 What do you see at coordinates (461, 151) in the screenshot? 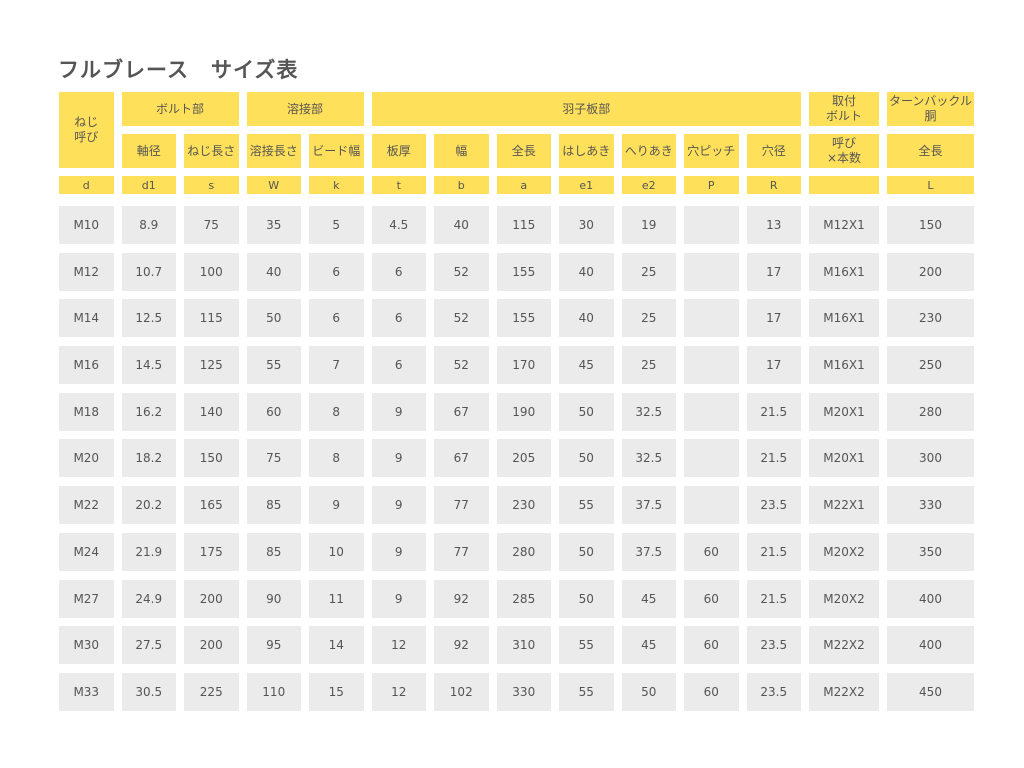
I see `subheader: 幅` at bounding box center [461, 151].